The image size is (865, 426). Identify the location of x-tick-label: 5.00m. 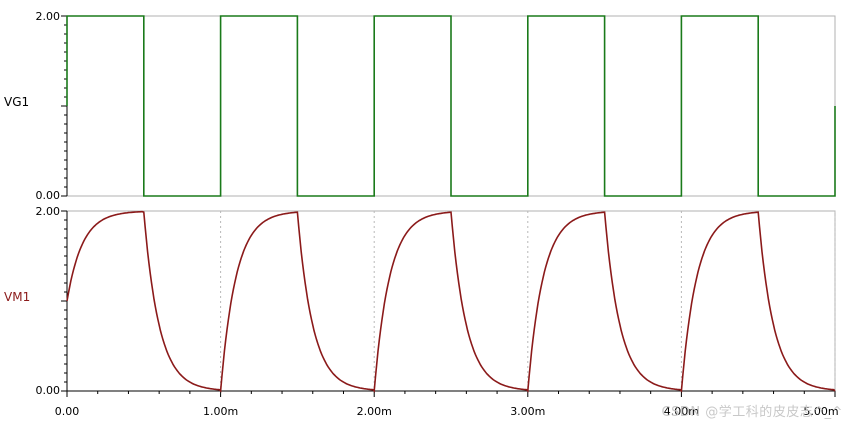
(820, 411).